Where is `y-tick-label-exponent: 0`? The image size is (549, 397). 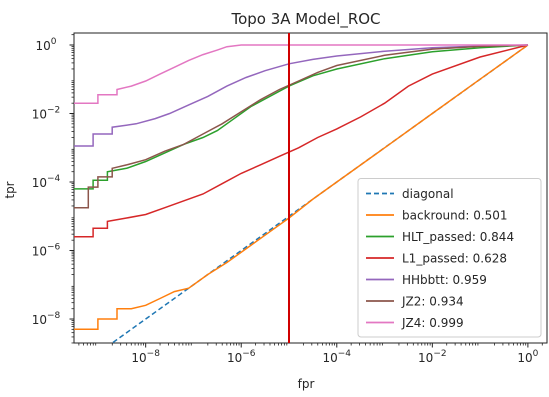
y-tick-label-exponent: 0 is located at coordinates (54, 42).